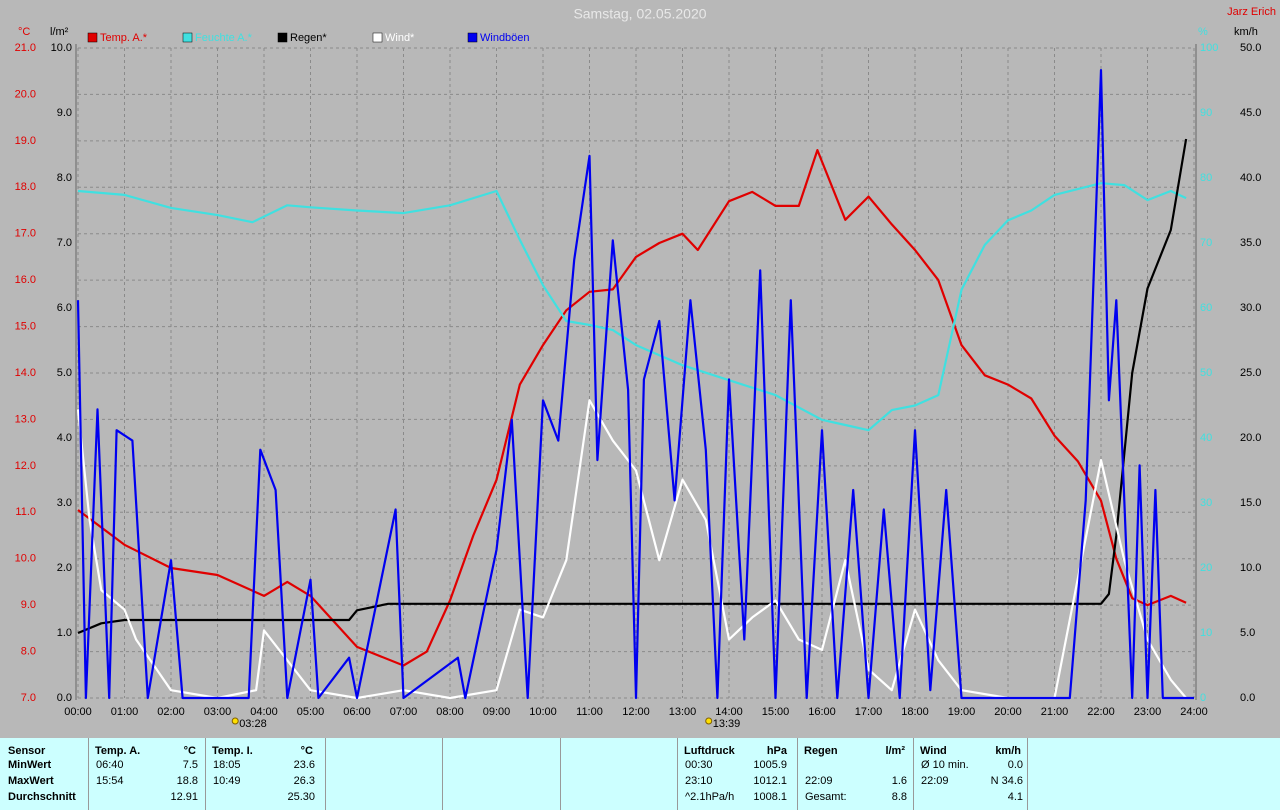 The image size is (1280, 810). What do you see at coordinates (589, 712) in the screenshot?
I see `x-tick-label: 11:00` at bounding box center [589, 712].